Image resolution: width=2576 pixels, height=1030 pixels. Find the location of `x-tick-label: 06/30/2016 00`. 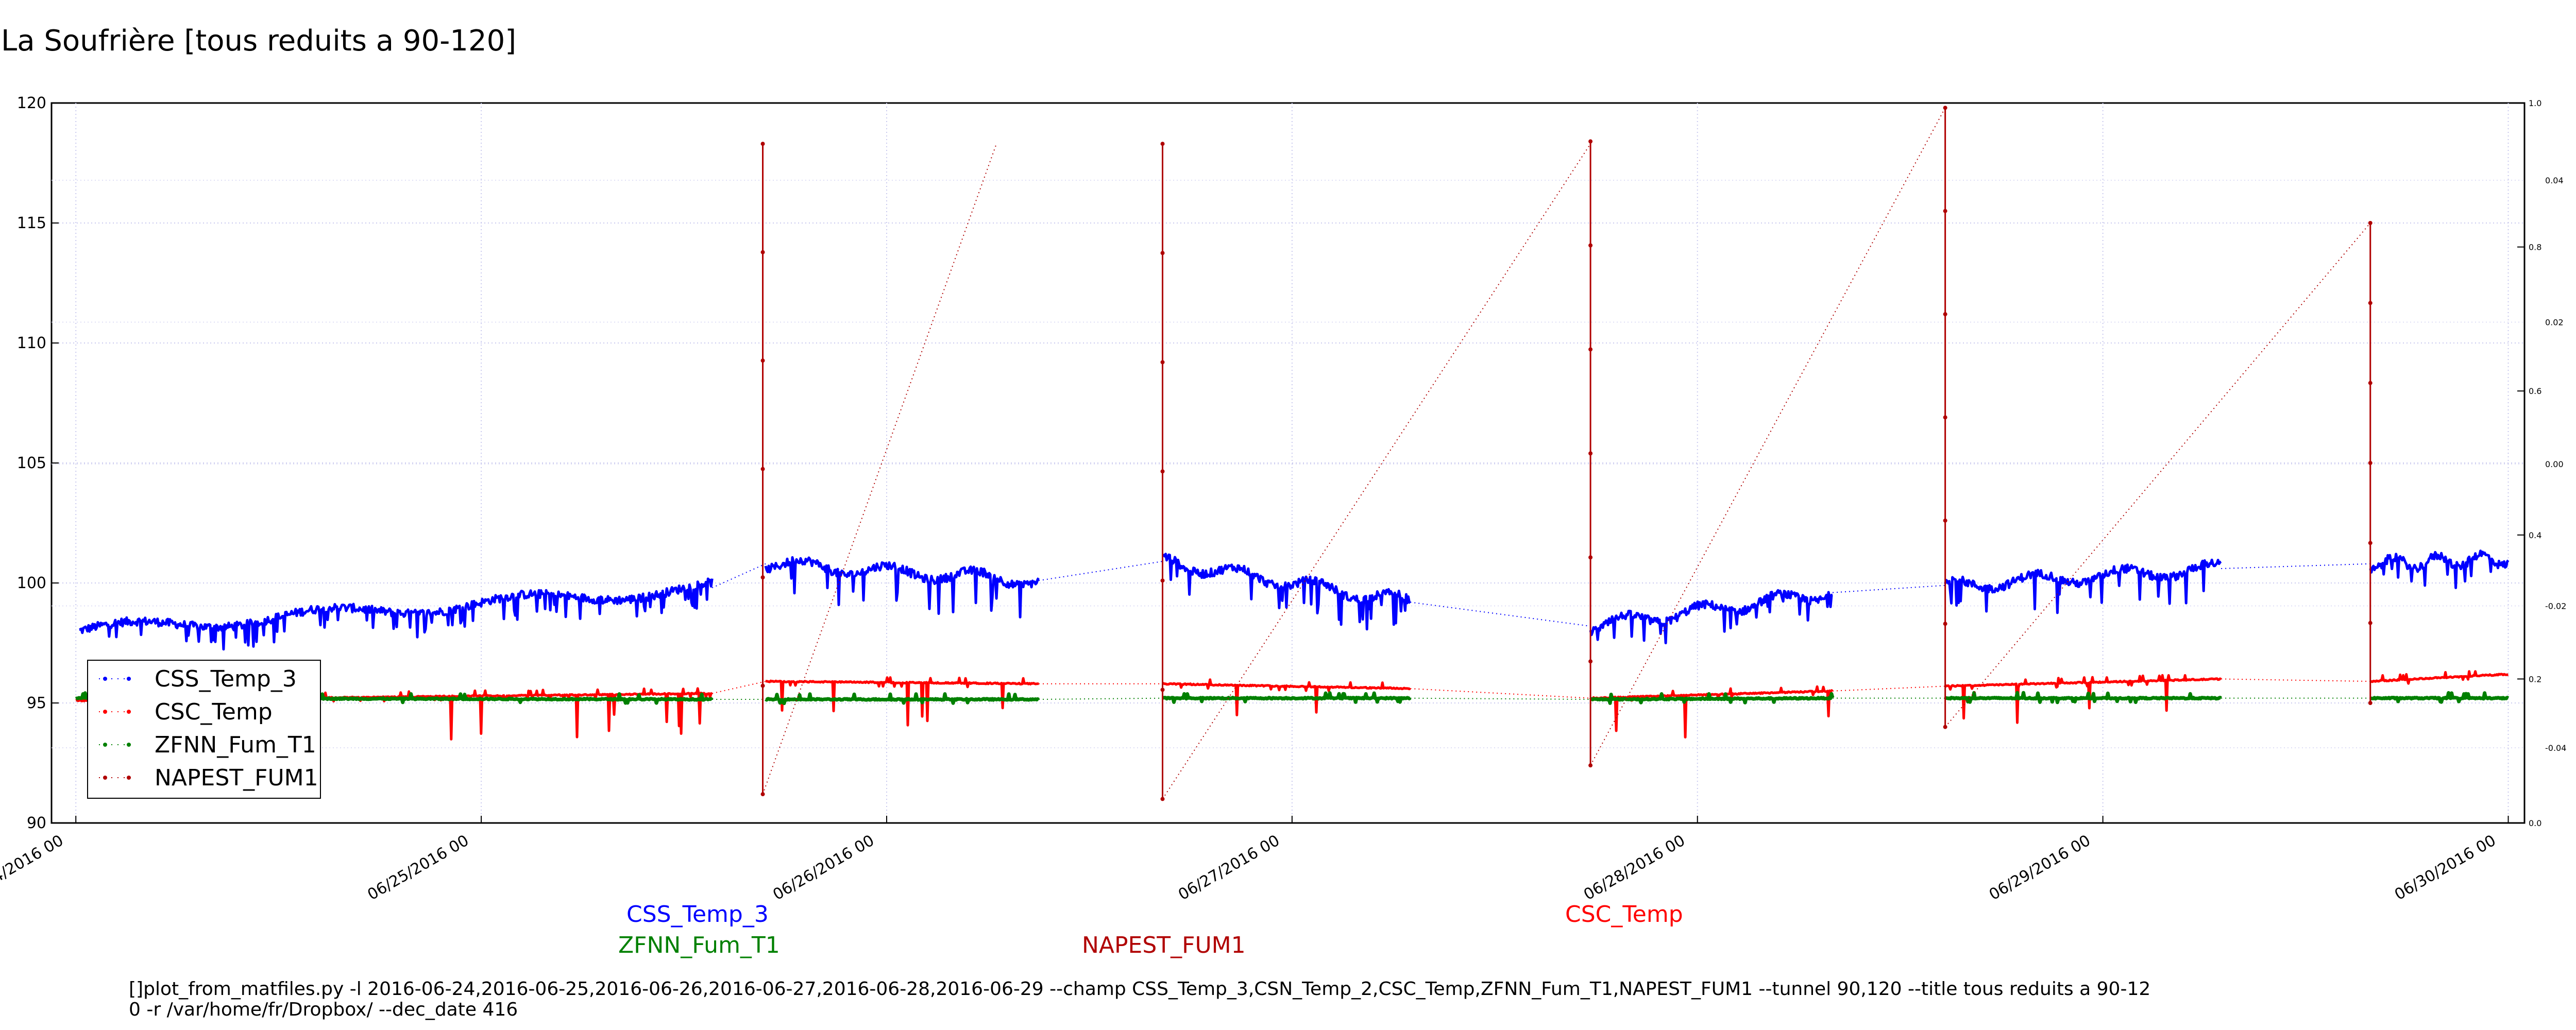

x-tick-label: 06/30/2016 00 is located at coordinates (2445, 868).